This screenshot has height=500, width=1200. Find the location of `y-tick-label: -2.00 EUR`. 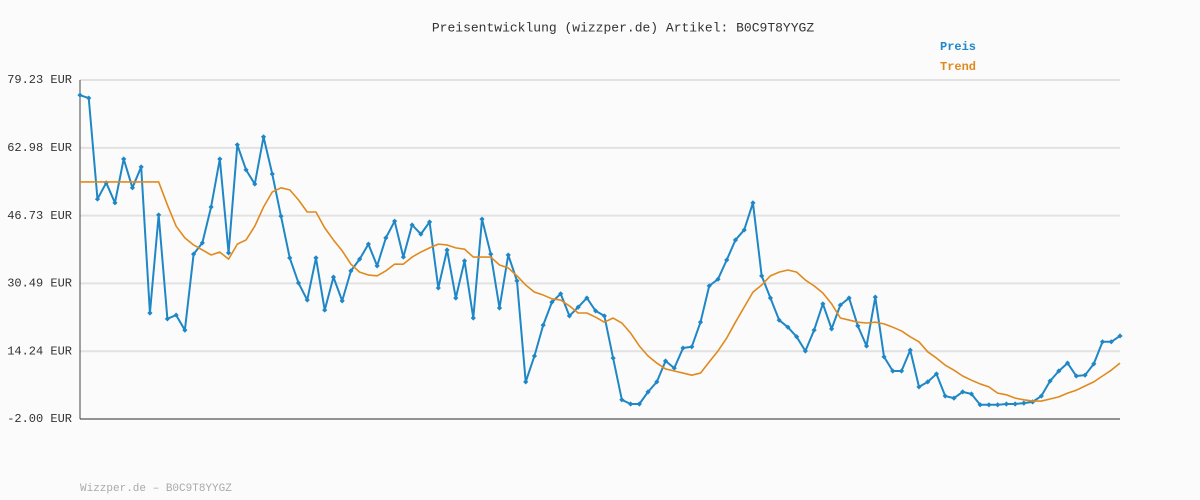

y-tick-label: -2.00 EUR is located at coordinates (39, 419).